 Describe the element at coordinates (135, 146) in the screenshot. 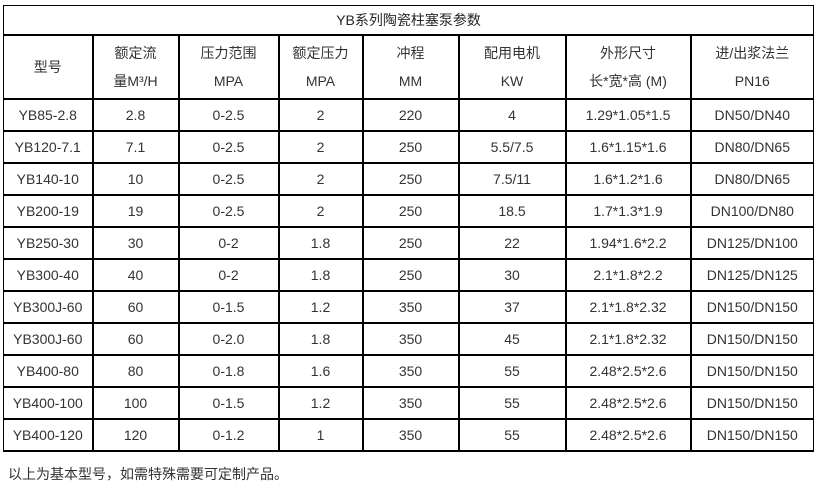

I see `cell-rated-flow: 7.1` at that location.